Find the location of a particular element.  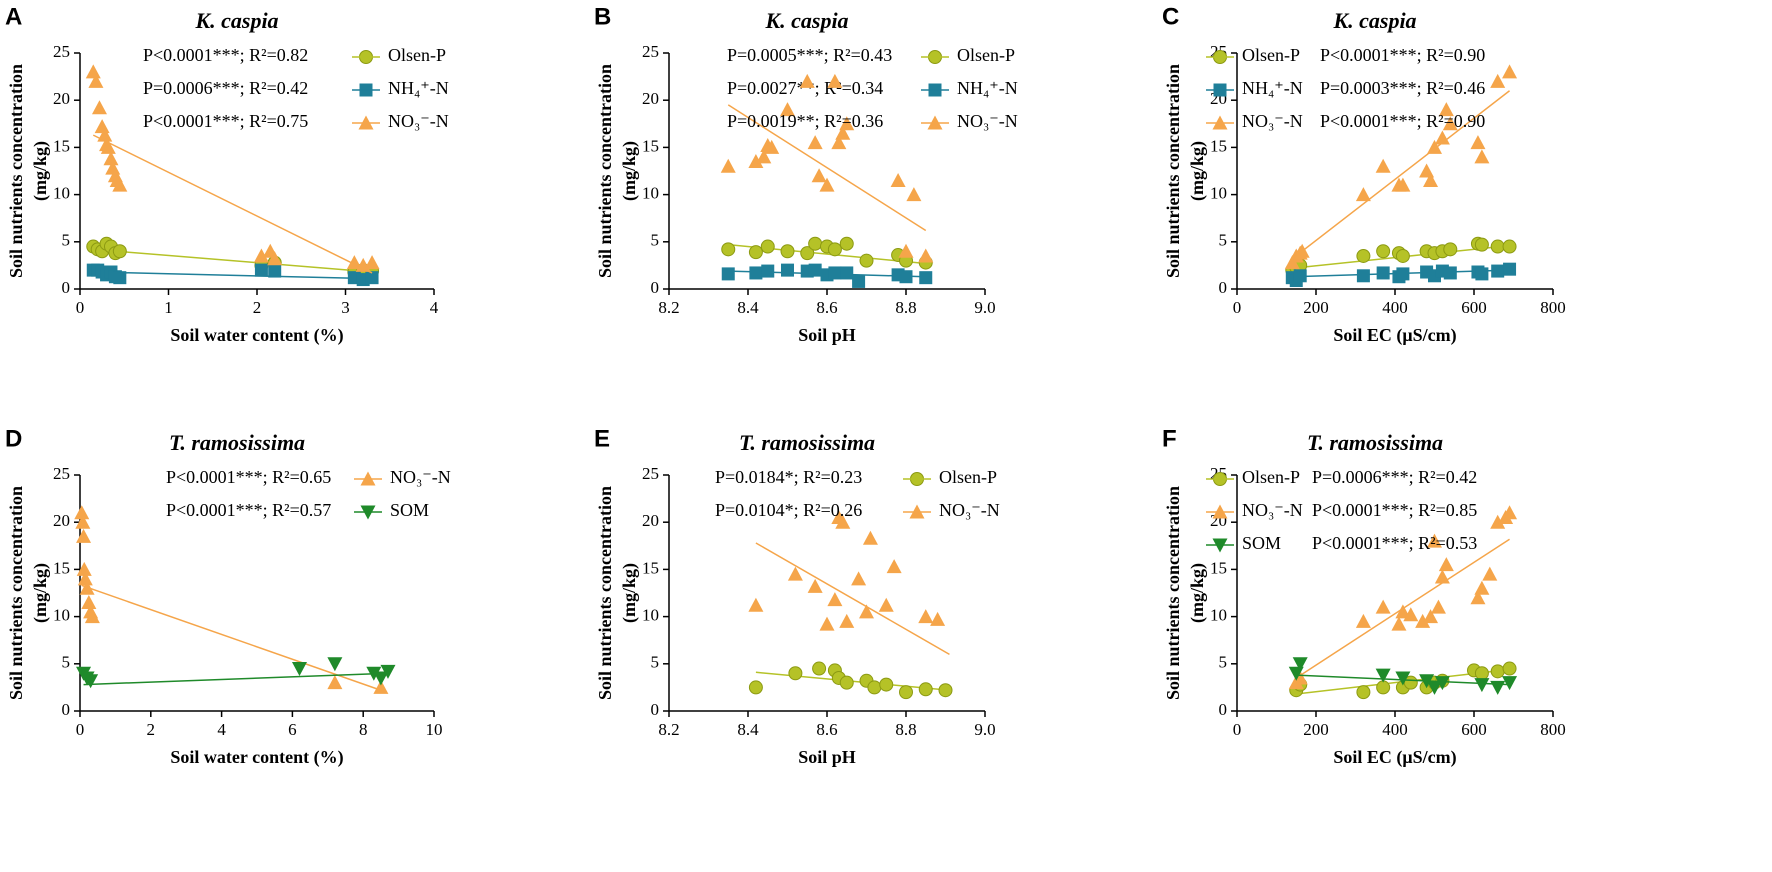

panel-letter: F is located at coordinates (1169, 438).